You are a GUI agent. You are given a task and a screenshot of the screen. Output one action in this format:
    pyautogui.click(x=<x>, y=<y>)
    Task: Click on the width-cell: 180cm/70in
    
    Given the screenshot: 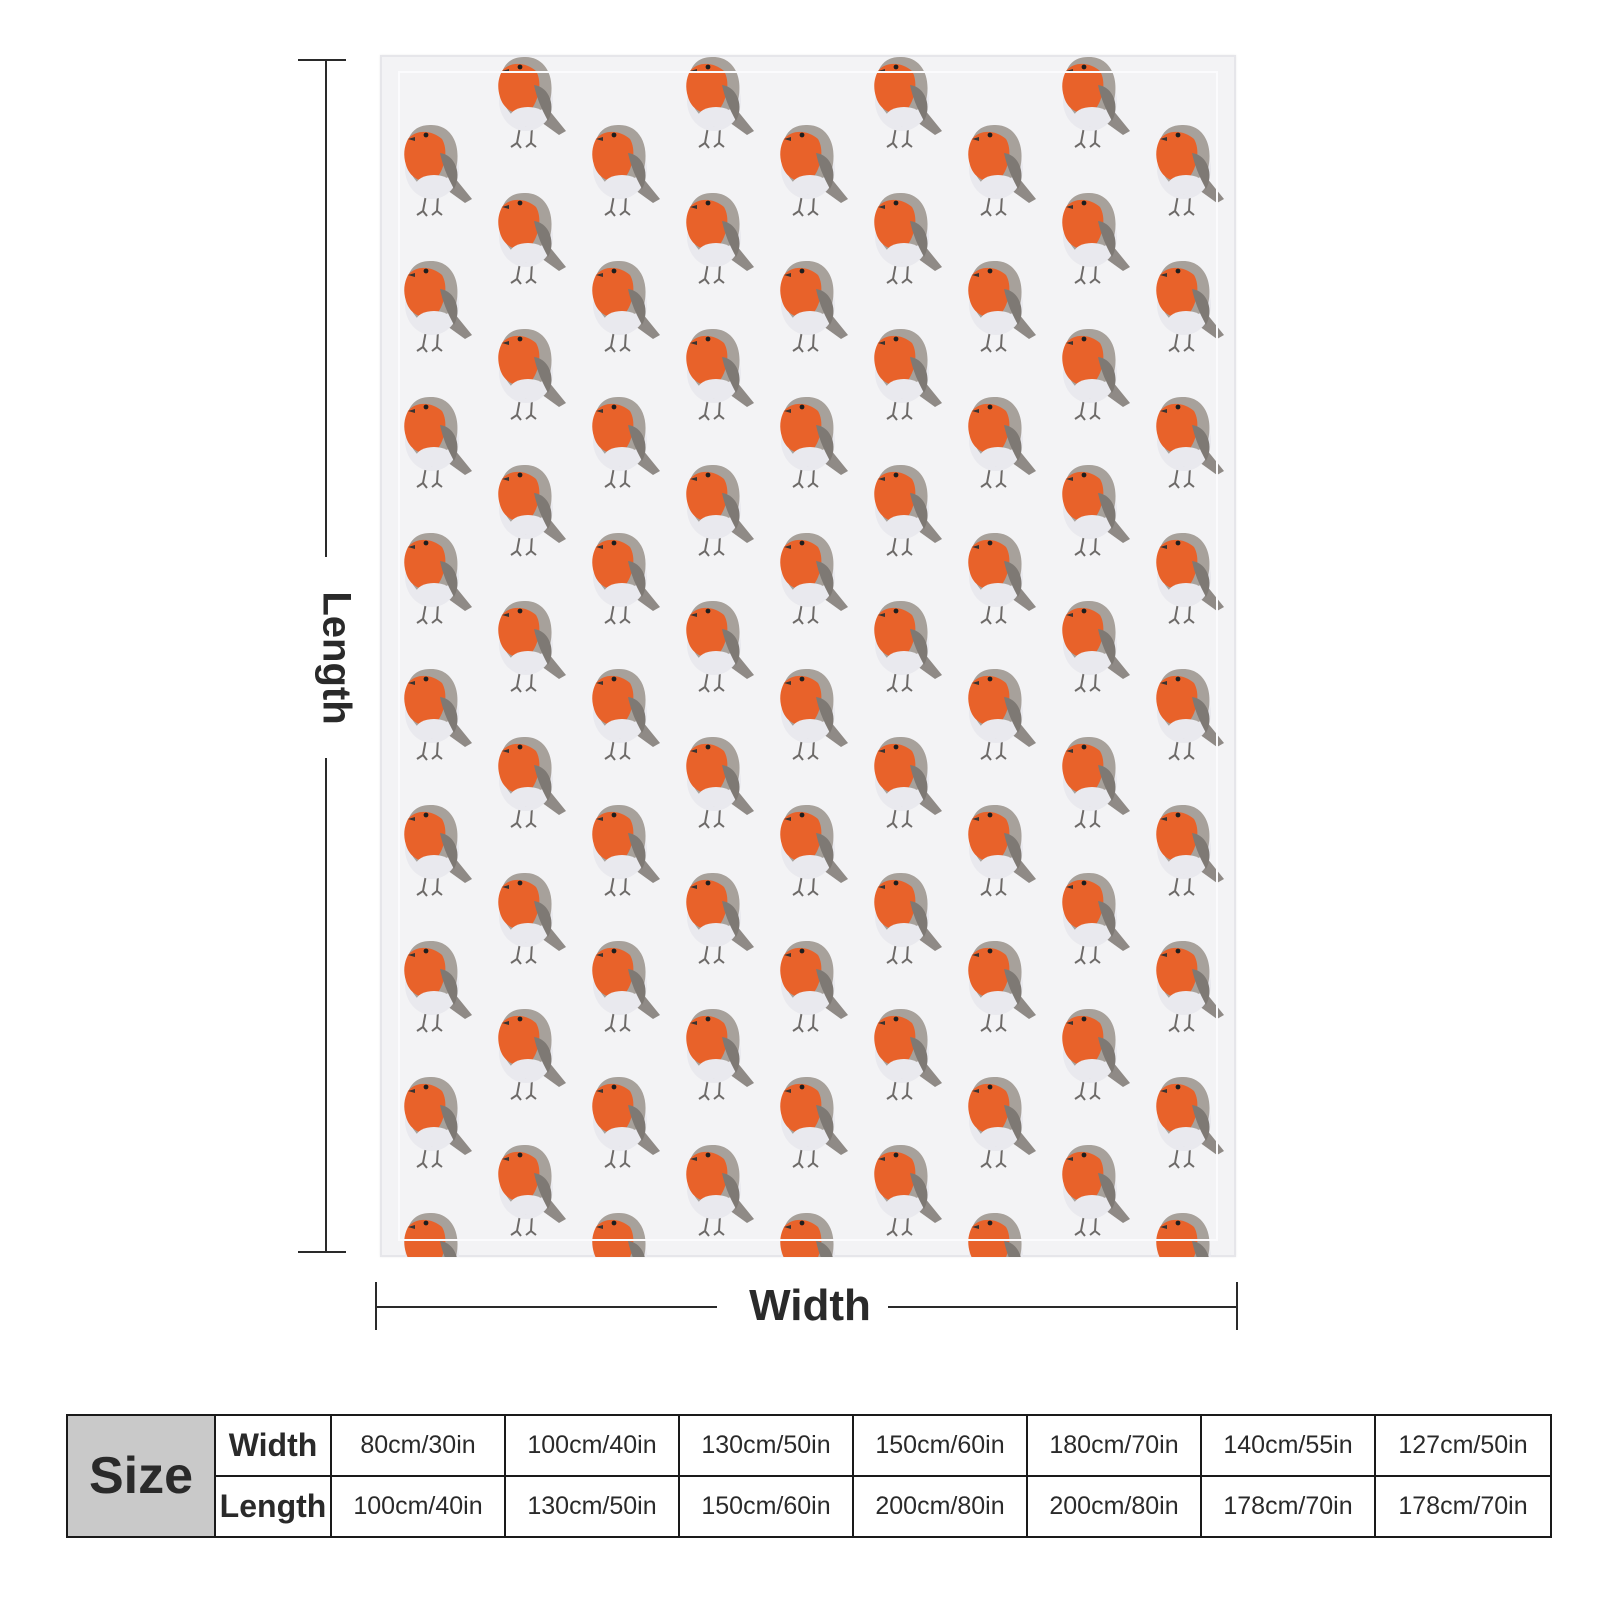 What is the action you would take?
    pyautogui.click(x=1114, y=1445)
    